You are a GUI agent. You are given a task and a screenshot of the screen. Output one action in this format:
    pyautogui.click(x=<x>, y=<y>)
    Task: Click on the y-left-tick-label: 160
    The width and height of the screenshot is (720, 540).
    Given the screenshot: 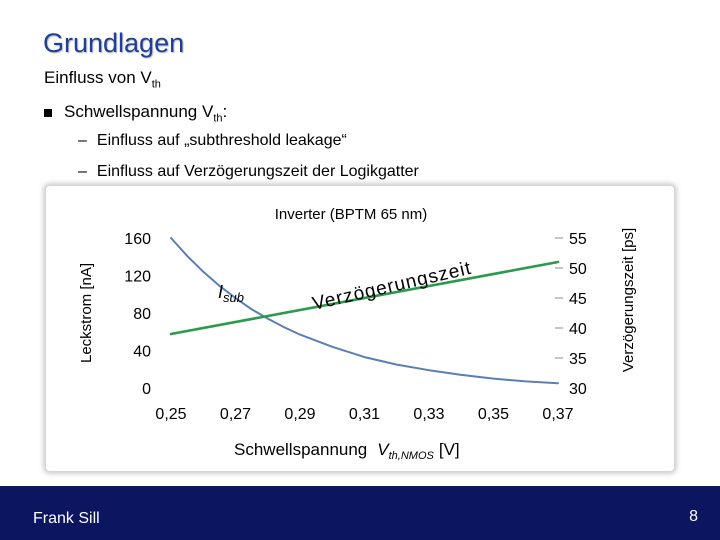 What is the action you would take?
    pyautogui.click(x=137, y=239)
    